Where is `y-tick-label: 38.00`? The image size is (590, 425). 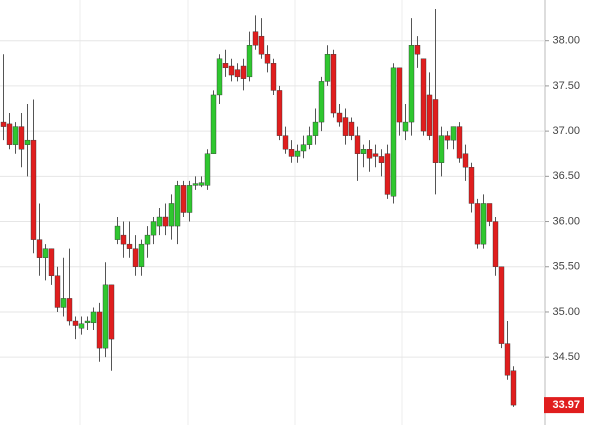 y-tick-label: 38.00 is located at coordinates (566, 41).